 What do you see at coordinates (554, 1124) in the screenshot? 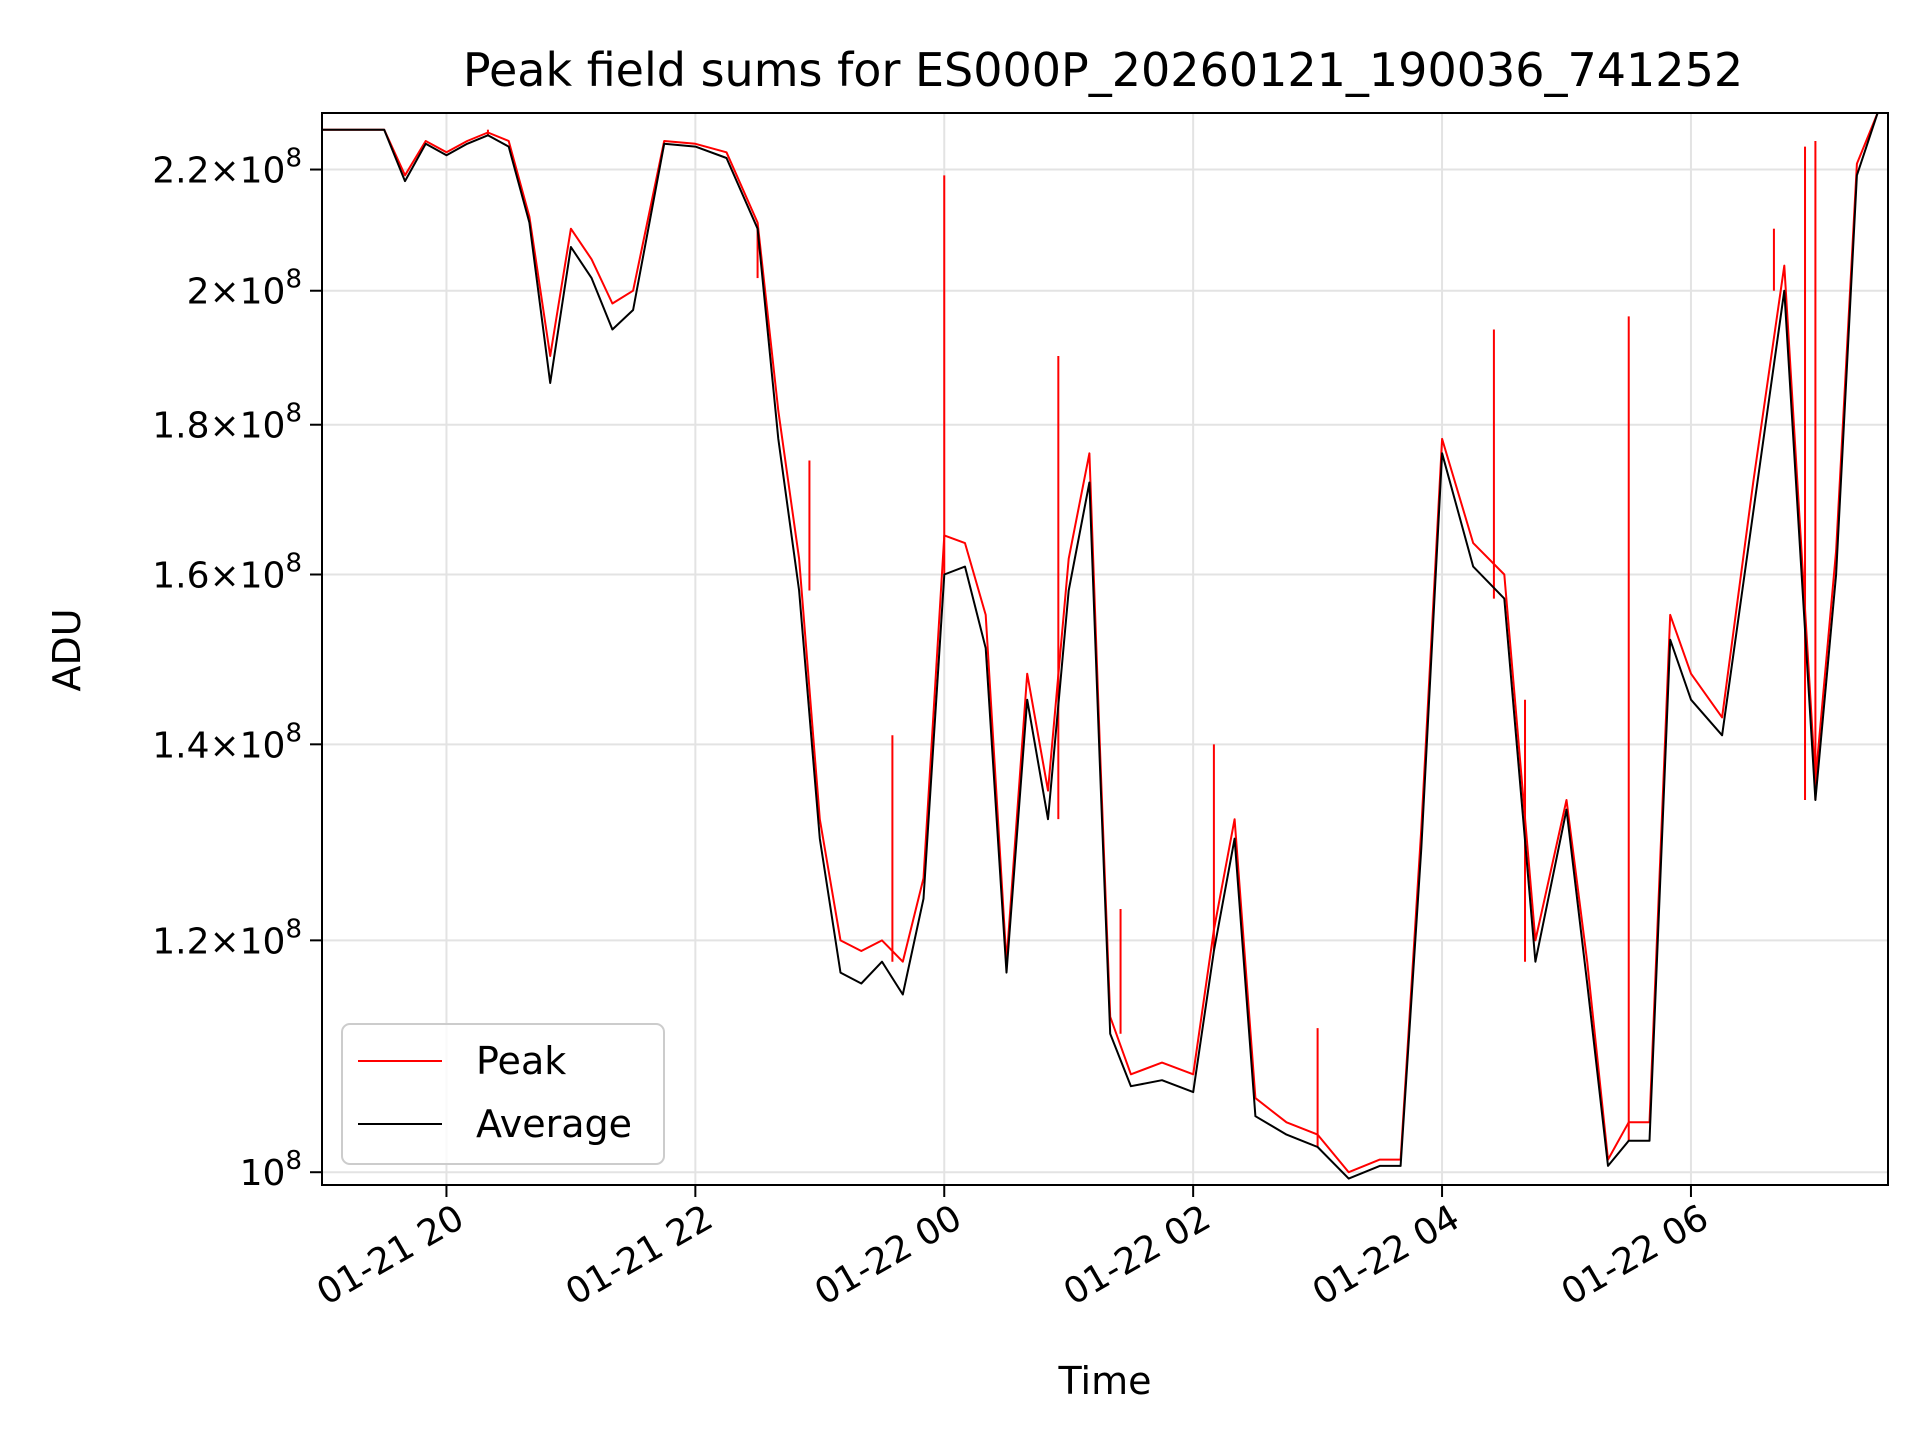
I see `legend-average-label: Average` at bounding box center [554, 1124].